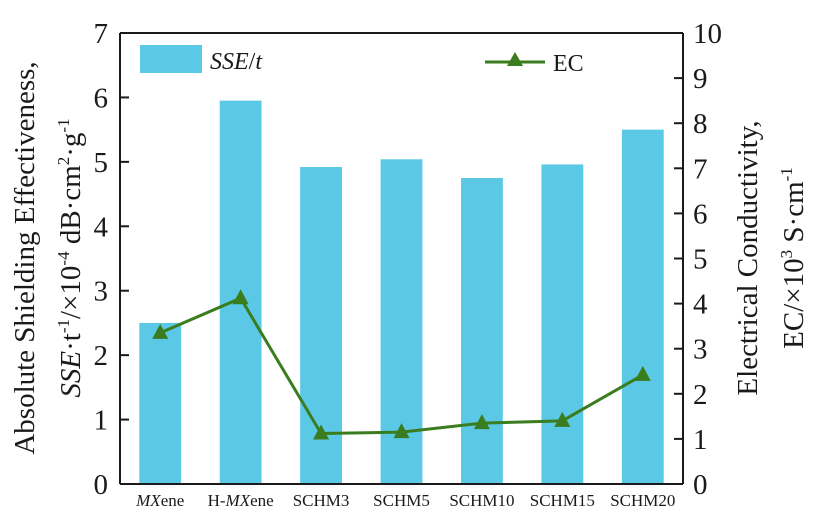 The width and height of the screenshot is (826, 517). Describe the element at coordinates (101, 98) in the screenshot. I see `left-tick-label: 6` at that location.